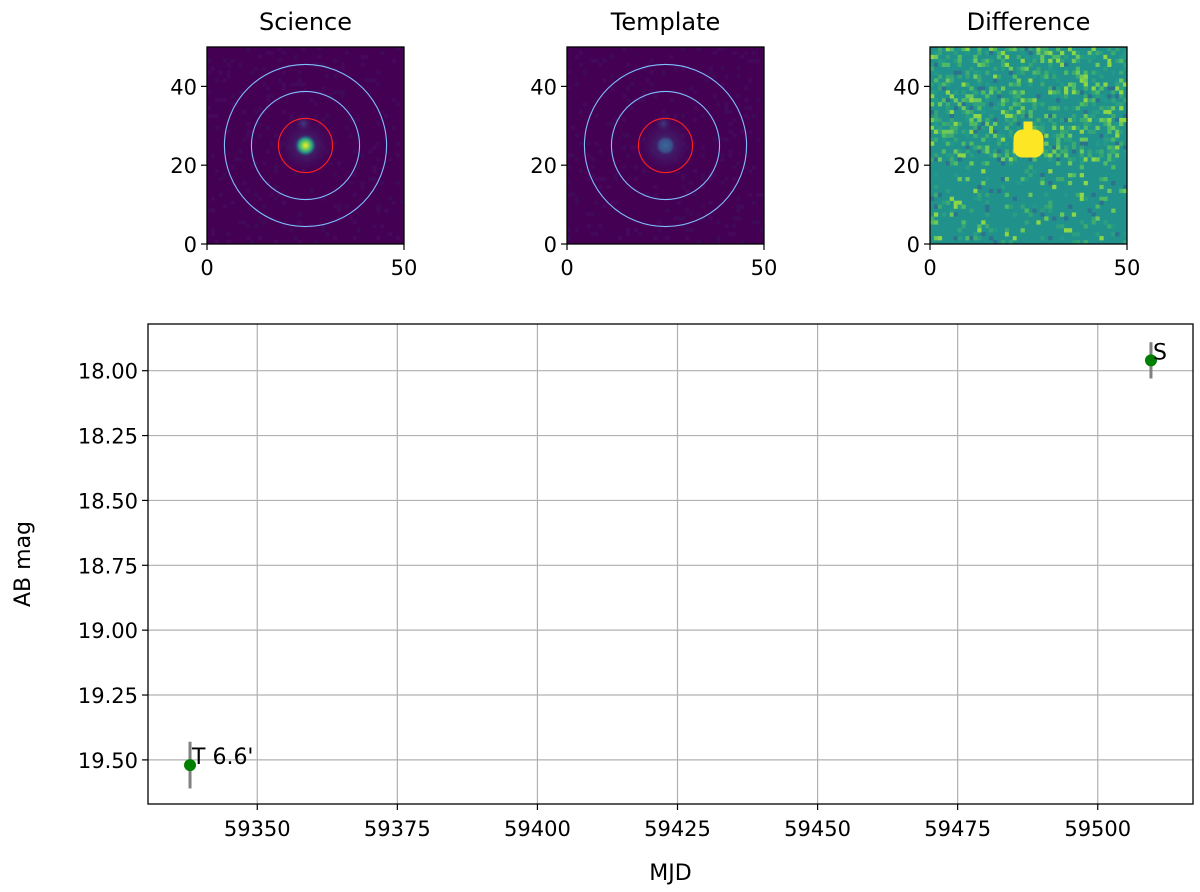  I want to click on x-tick-label: 0, so click(929, 268).